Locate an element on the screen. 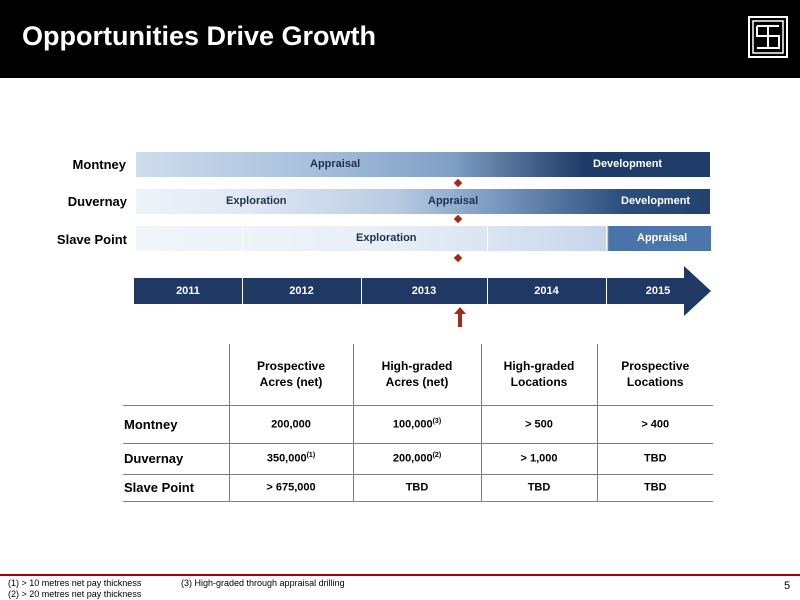 This screenshot has height=600, width=800. year-label: 2014 is located at coordinates (546, 291).